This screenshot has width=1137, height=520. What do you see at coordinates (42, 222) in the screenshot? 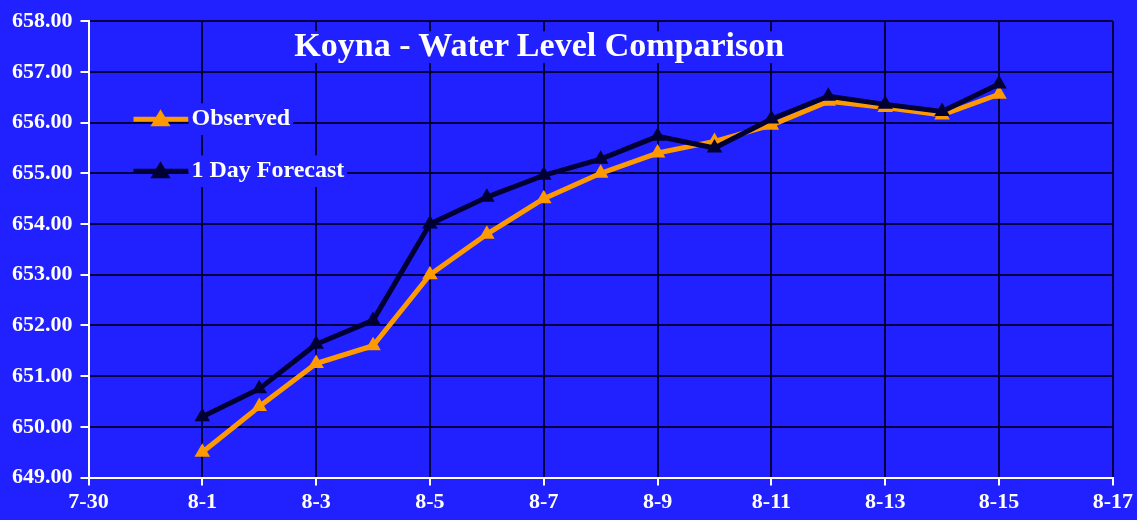
I see `y-tick-label: 654.00` at bounding box center [42, 222].